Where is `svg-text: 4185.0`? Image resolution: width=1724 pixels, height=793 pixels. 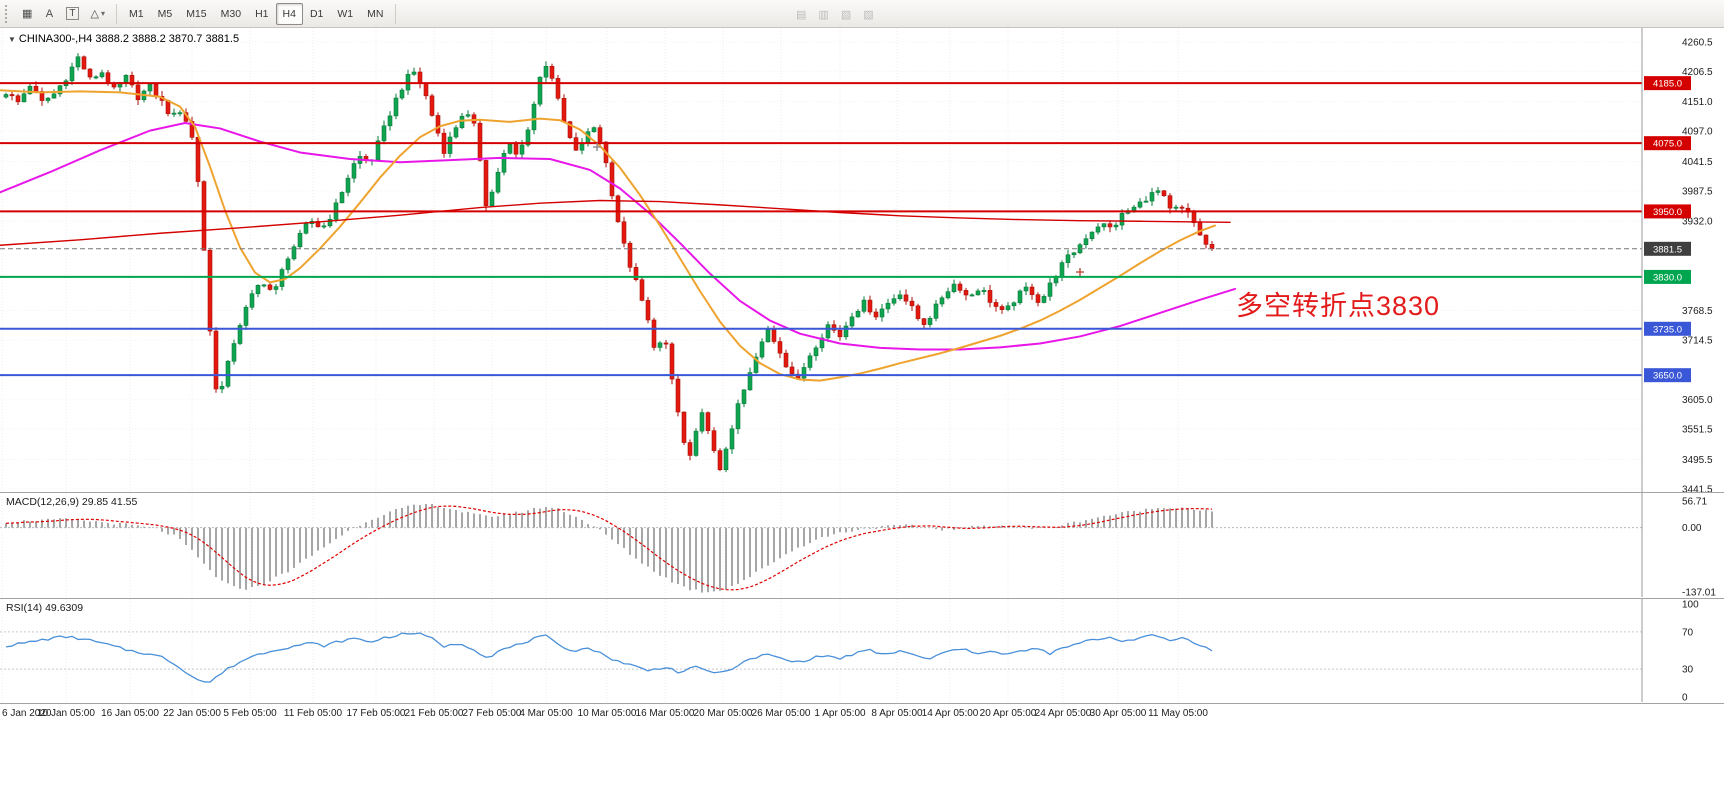 svg-text: 4185.0 is located at coordinates (1667, 84).